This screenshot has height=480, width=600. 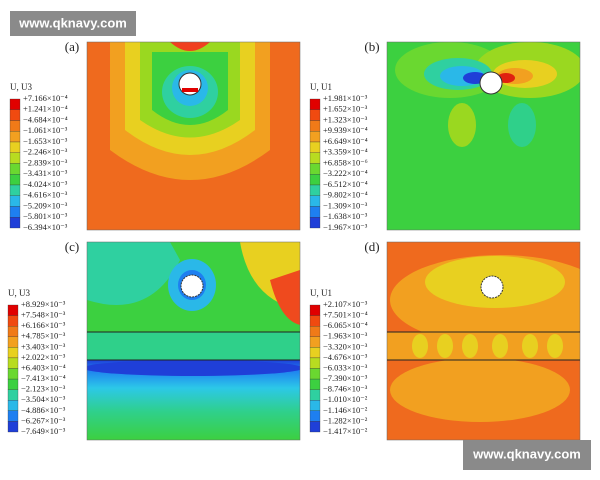 What do you see at coordinates (43, 346) in the screenshot?
I see `legend-label: +3.403×10⁻³` at bounding box center [43, 346].